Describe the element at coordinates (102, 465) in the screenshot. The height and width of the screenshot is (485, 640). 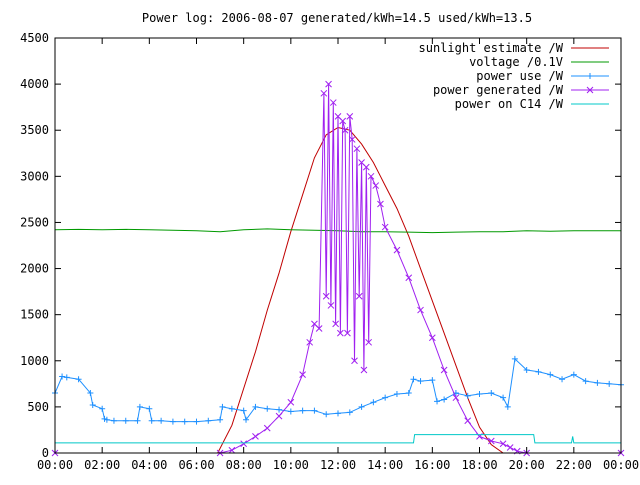
I see `x-tick-label: 02:00` at that location.